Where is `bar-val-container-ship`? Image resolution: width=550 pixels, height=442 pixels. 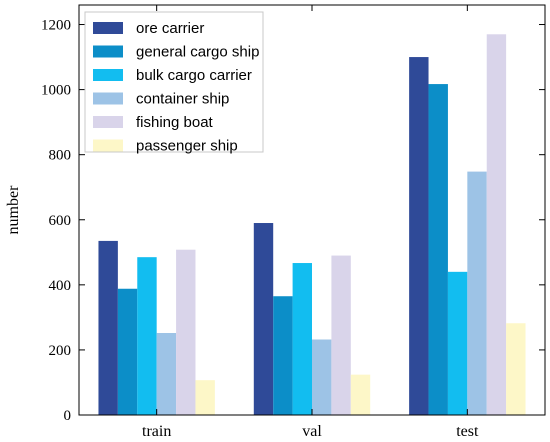
bar-val-container-ship is located at coordinates (322, 377).